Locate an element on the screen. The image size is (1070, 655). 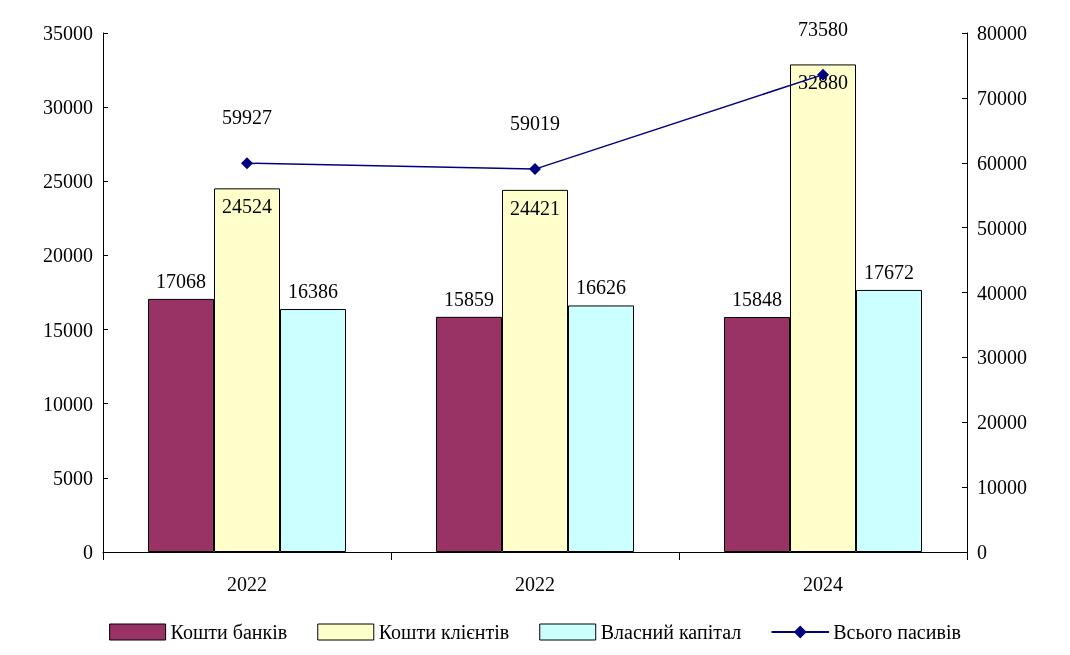
y2-tick-label: 60000 is located at coordinates (1002, 162).